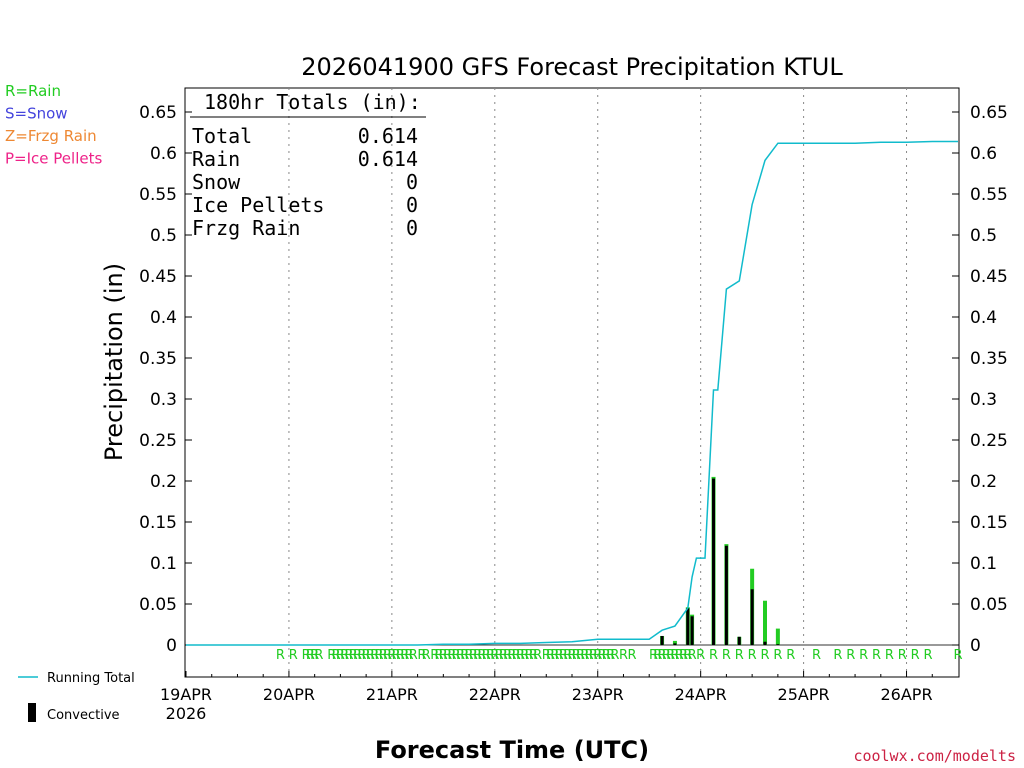 The height and width of the screenshot is (768, 1024). Describe the element at coordinates (765, 622) in the screenshot. I see `precip-bar` at that location.